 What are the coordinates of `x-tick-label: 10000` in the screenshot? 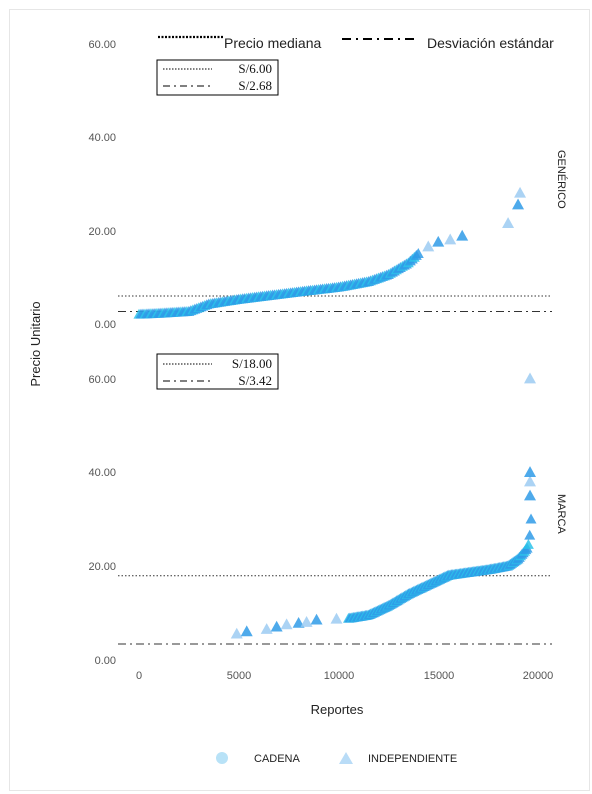 It's located at (339, 676).